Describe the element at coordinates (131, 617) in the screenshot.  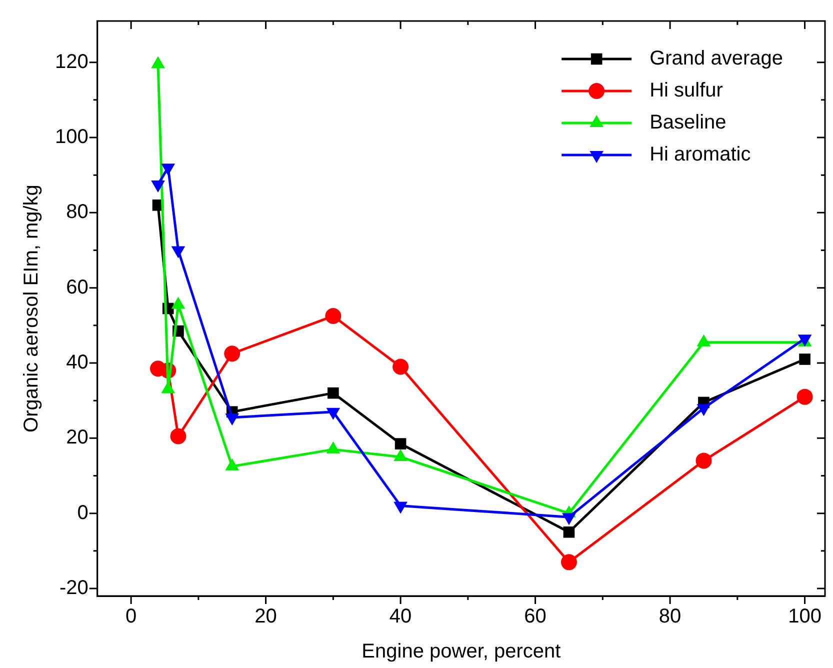
I see `x-tick-label: 0` at that location.